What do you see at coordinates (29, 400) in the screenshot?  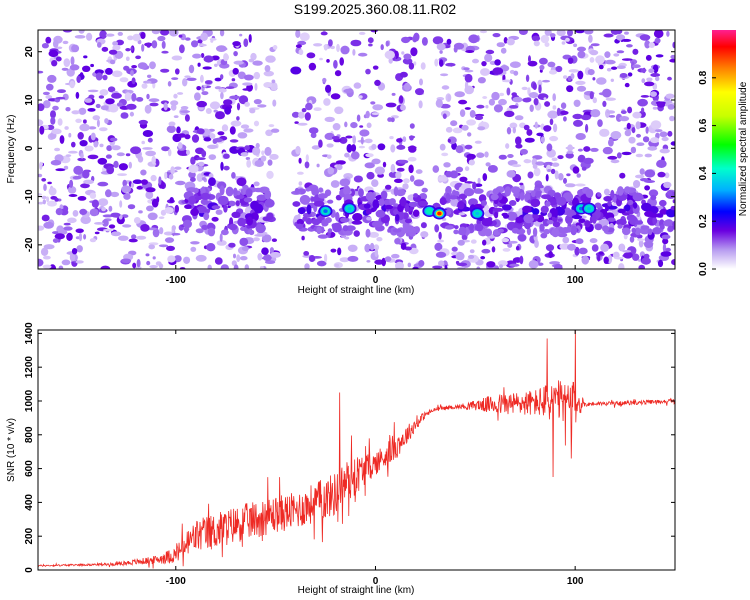 I see `y-tick-label: 1000` at bounding box center [29, 400].